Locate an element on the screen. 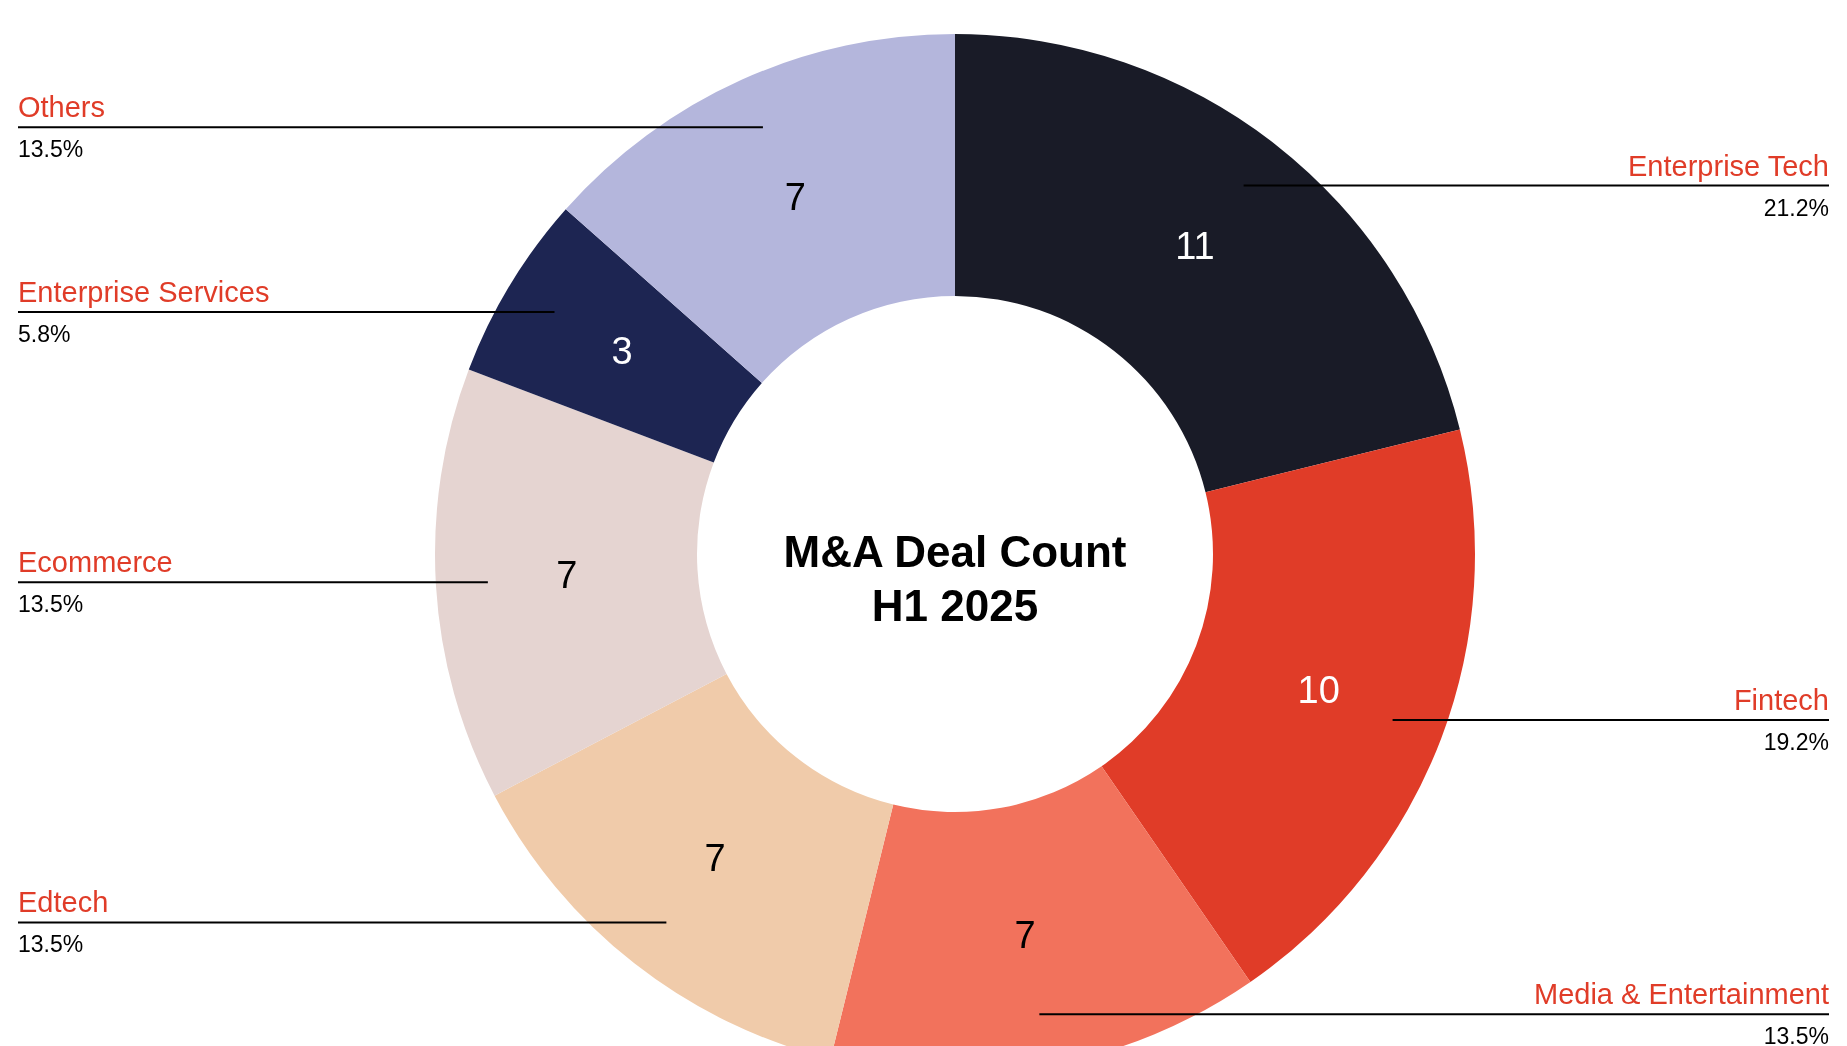  text: M&A Deal Count H1 2025 is located at coordinates (955, 578).